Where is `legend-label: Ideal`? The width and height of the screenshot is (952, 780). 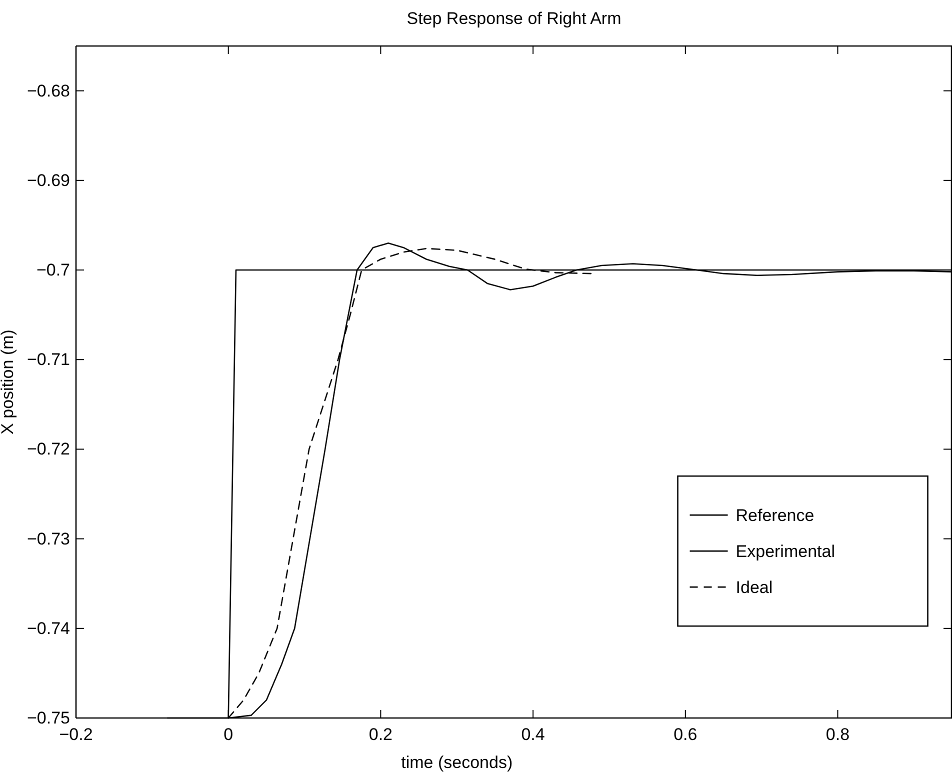 legend-label: Ideal is located at coordinates (754, 588).